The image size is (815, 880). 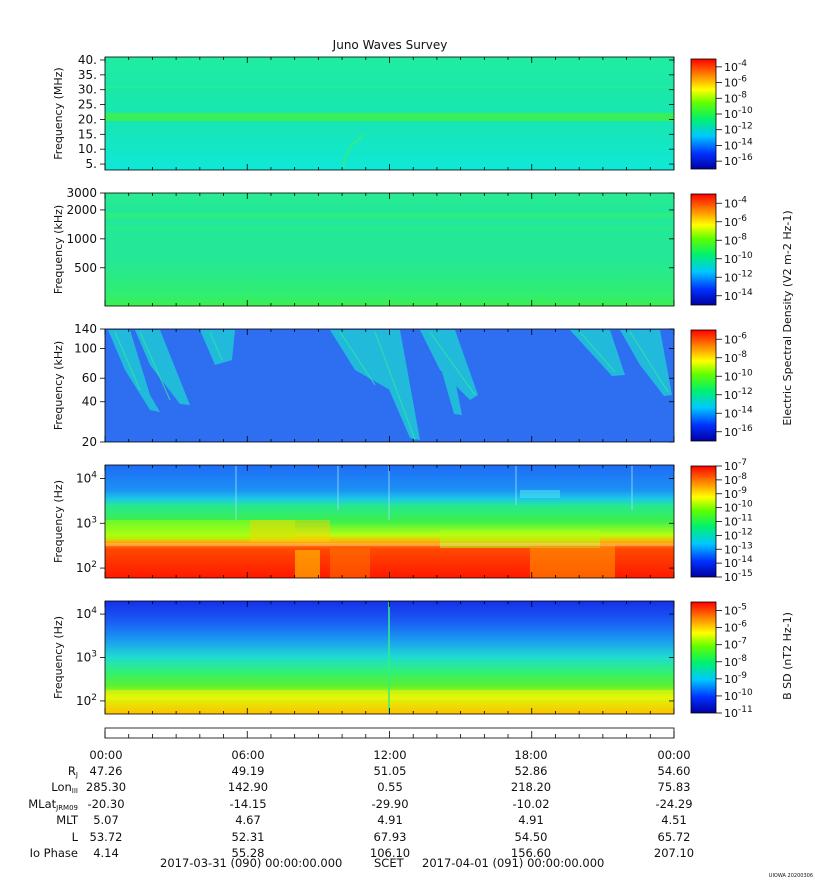 I want to click on ephemeris-value: 4.91, so click(x=390, y=820).